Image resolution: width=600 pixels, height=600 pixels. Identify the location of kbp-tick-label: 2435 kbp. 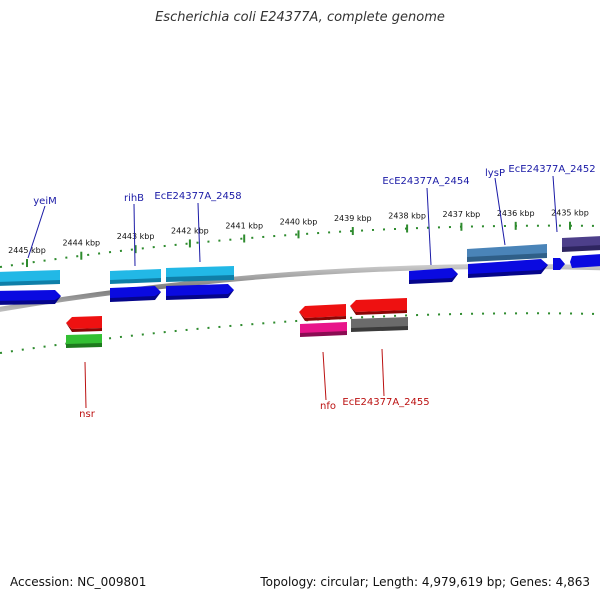
(570, 213).